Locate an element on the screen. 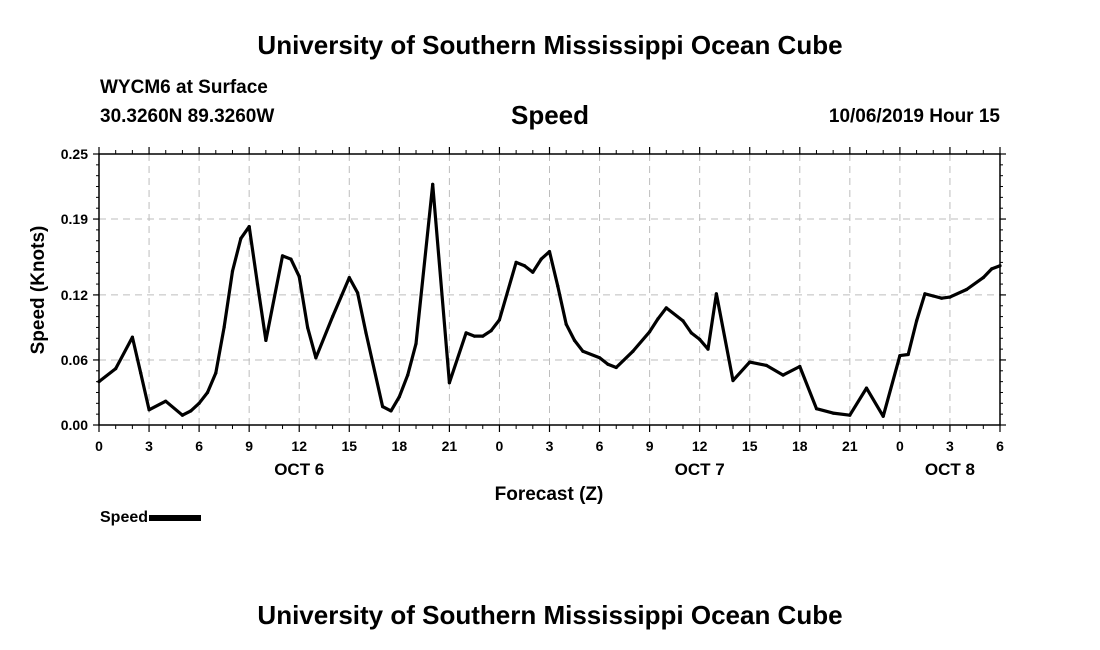 The image size is (1100, 650). legend-swatch is located at coordinates (175, 518).